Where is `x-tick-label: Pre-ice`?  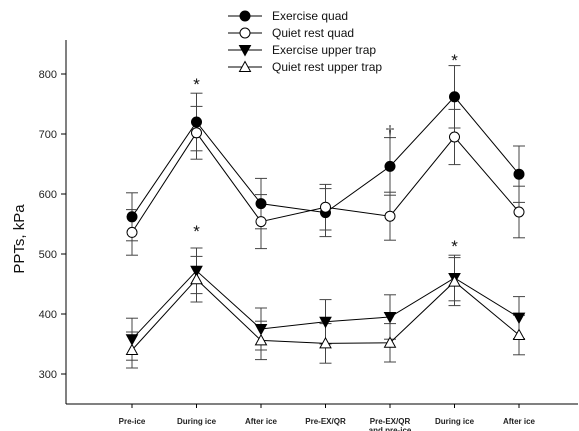
x-tick-label: Pre-ice is located at coordinates (132, 421).